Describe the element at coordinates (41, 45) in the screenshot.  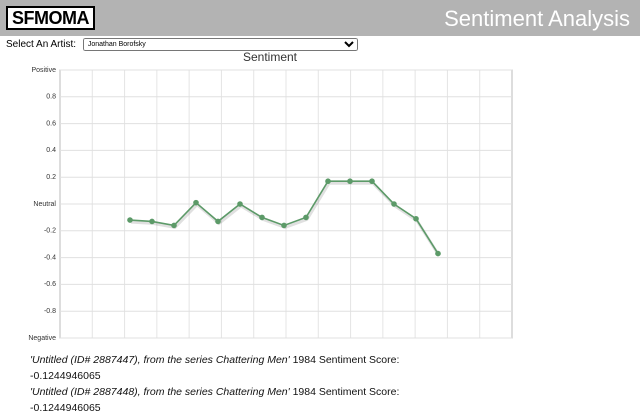
I see `selector-label: Select An Artist:` at that location.